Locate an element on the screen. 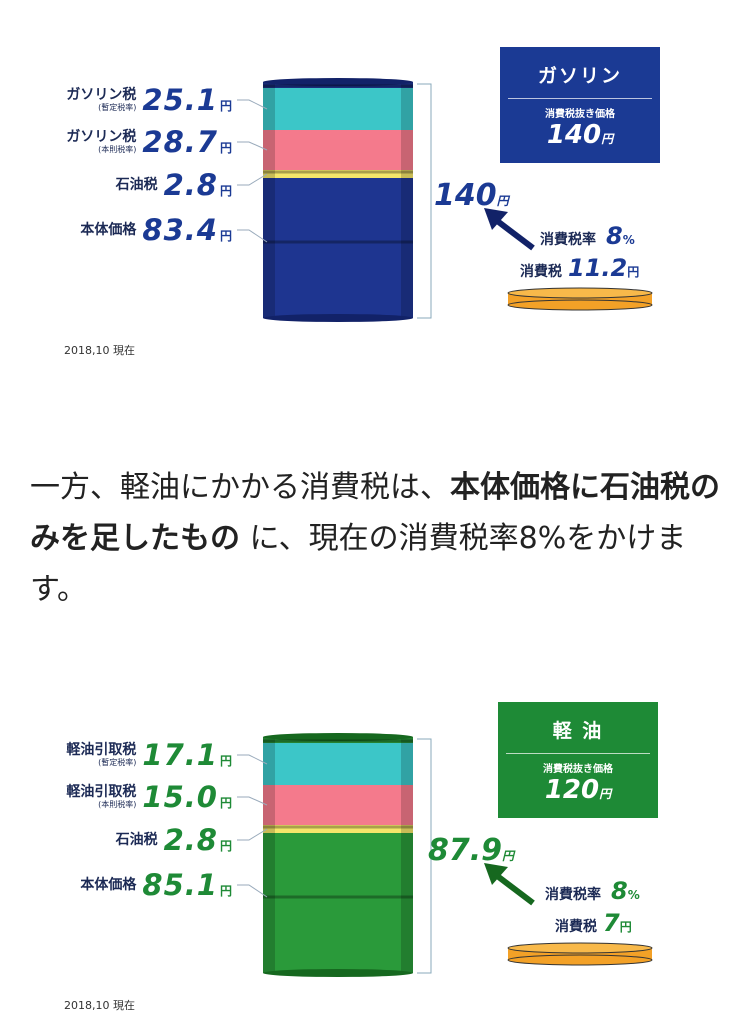 The image size is (752, 1024). name: 軽油引取税 is located at coordinates (101, 750).